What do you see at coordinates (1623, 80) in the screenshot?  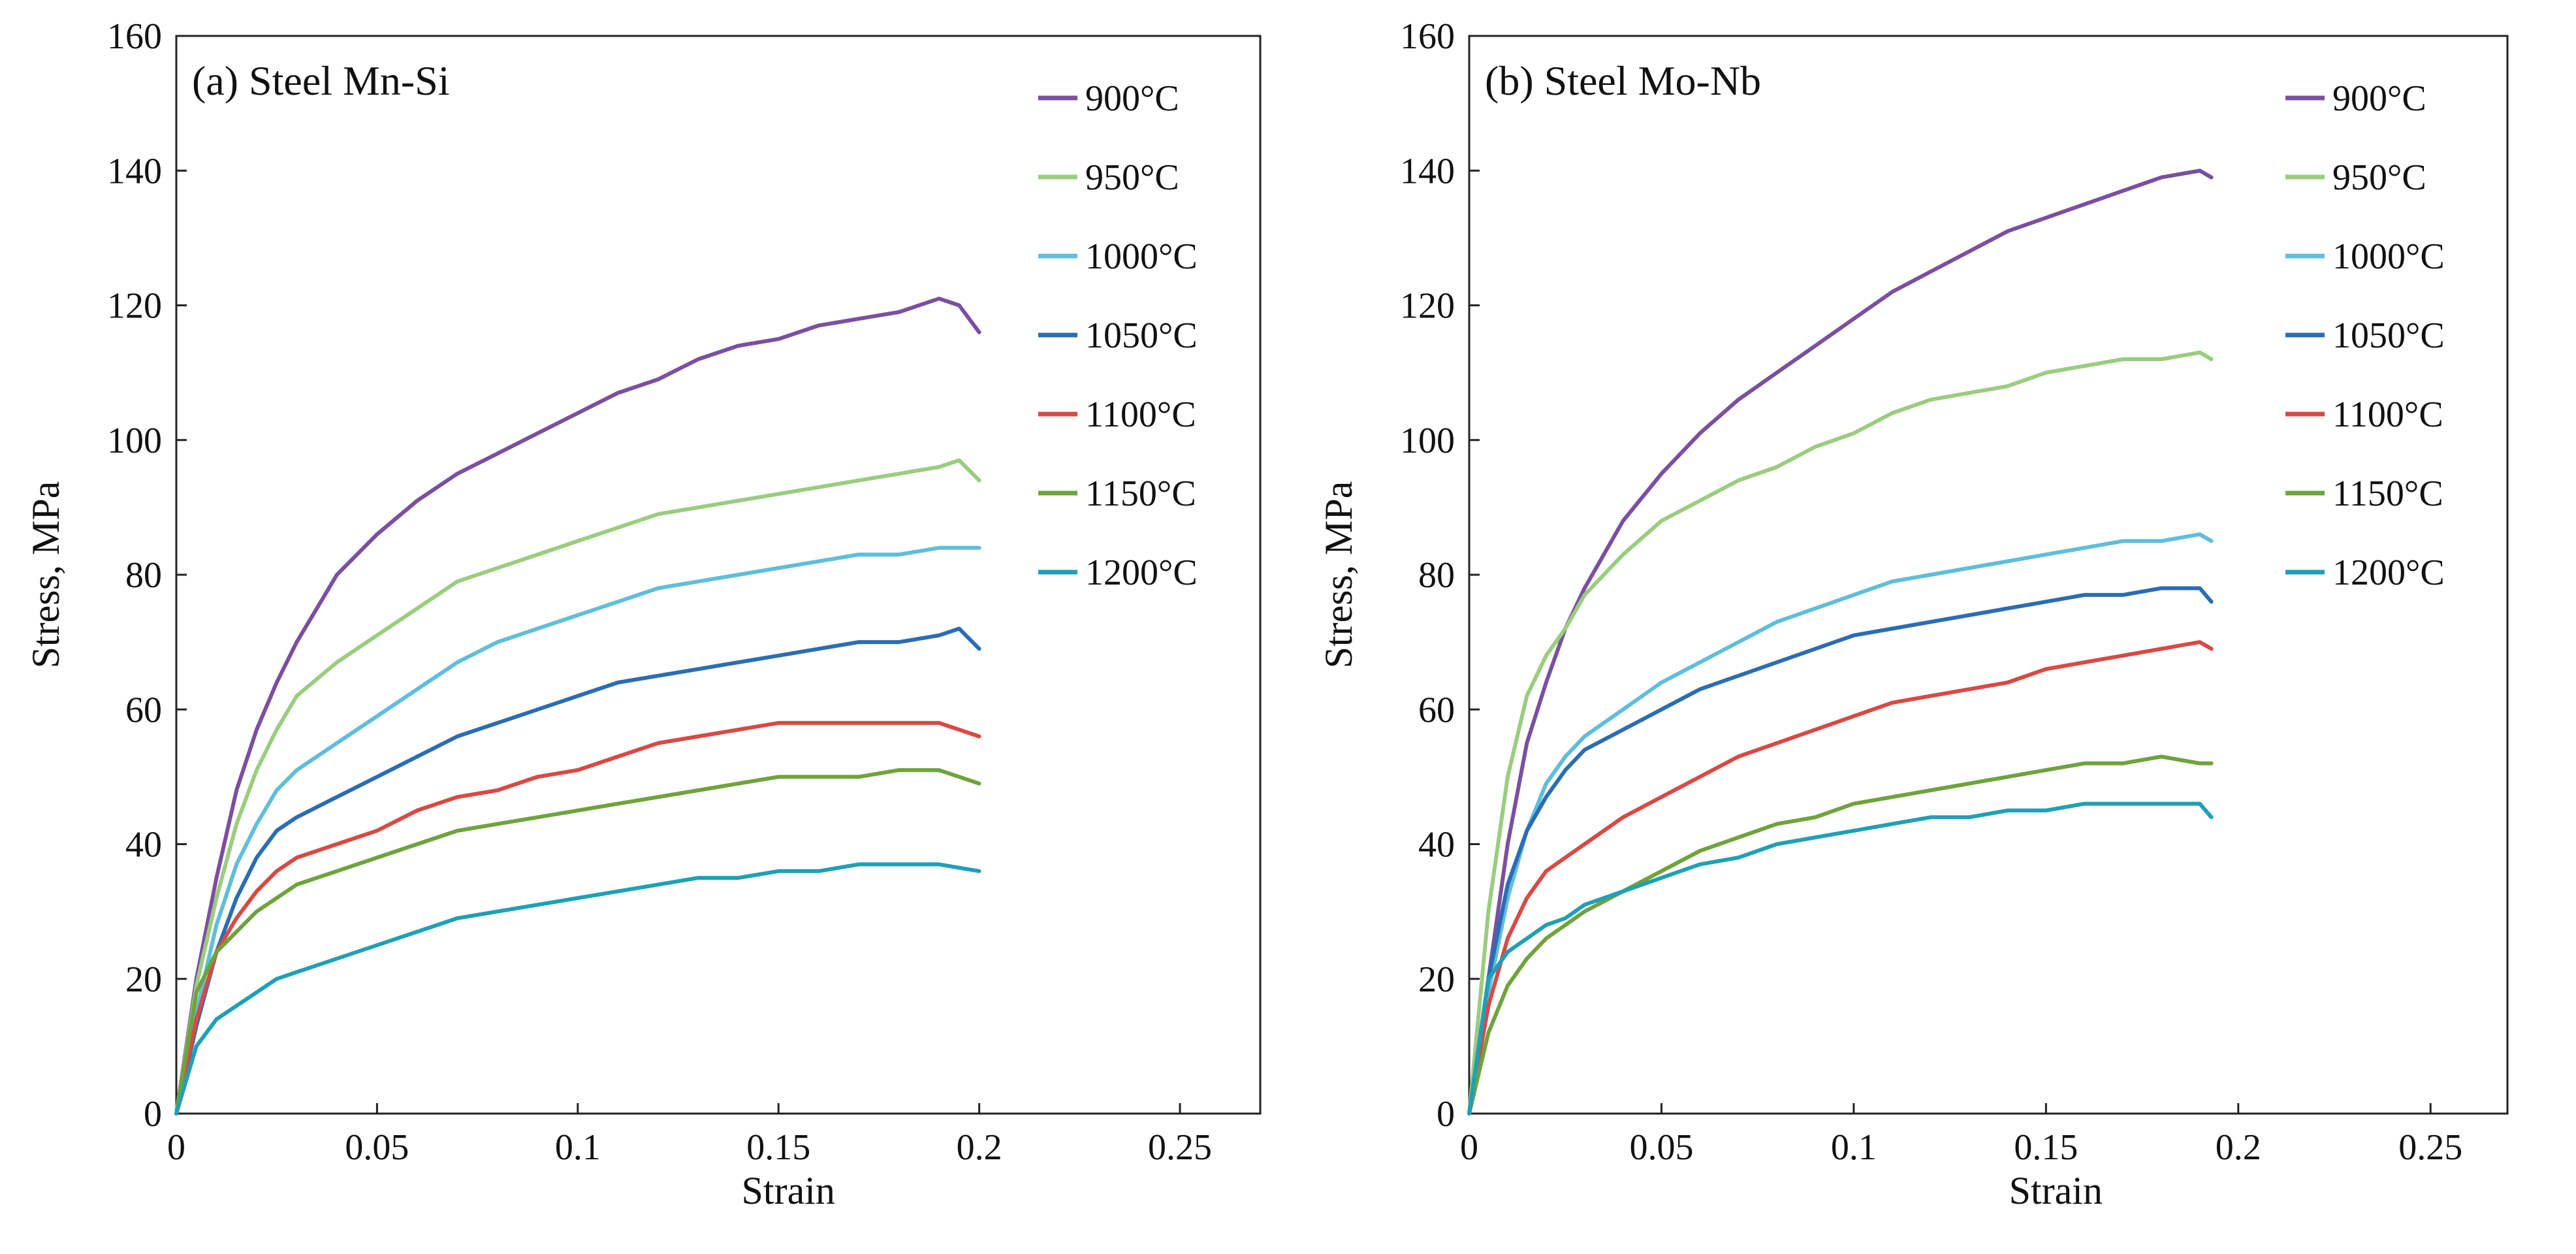 I see `panel-title: (b) Steel Mo-Nb` at bounding box center [1623, 80].